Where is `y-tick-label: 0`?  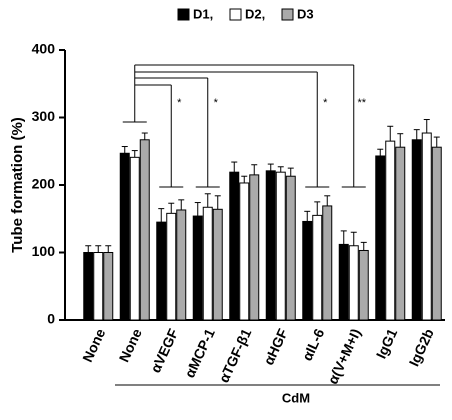 y-tick-label: 0 is located at coordinates (51, 319).